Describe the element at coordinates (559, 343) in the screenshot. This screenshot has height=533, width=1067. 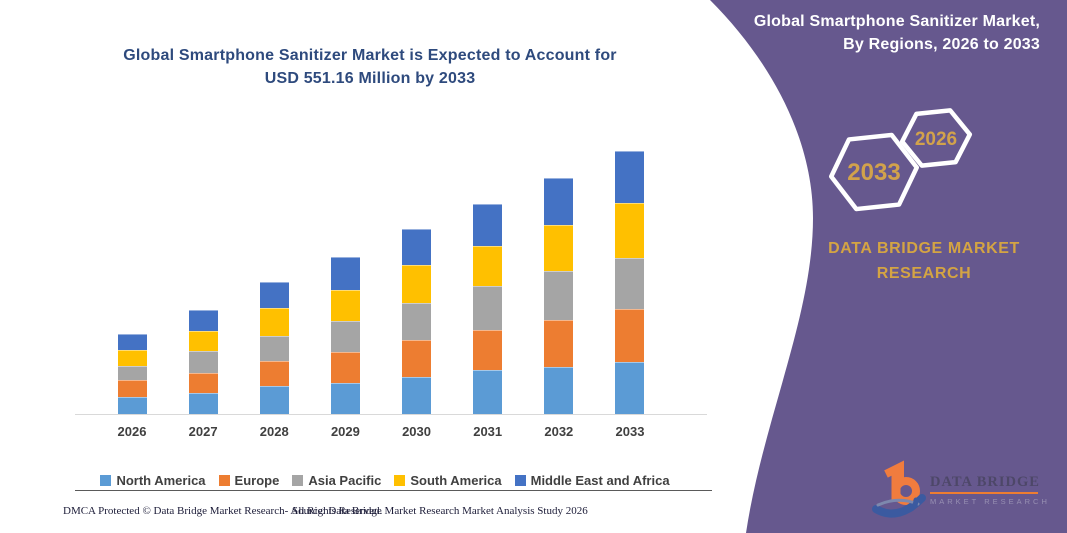
I see `bar-segment-2032-europe` at that location.